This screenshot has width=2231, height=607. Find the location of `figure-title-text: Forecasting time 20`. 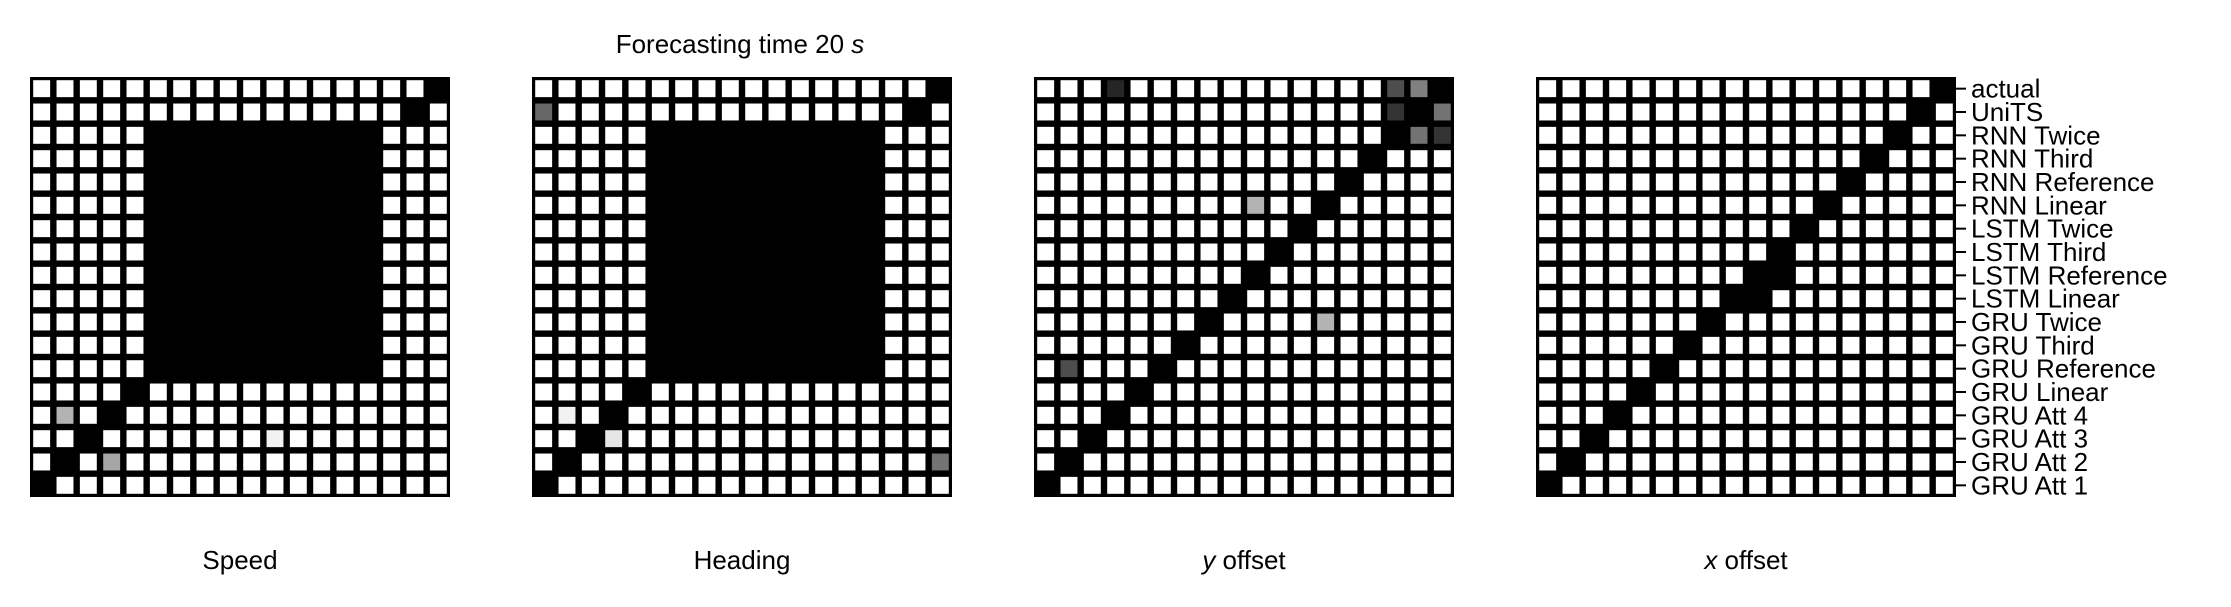

figure-title-text: Forecasting time 20 is located at coordinates (730, 44).